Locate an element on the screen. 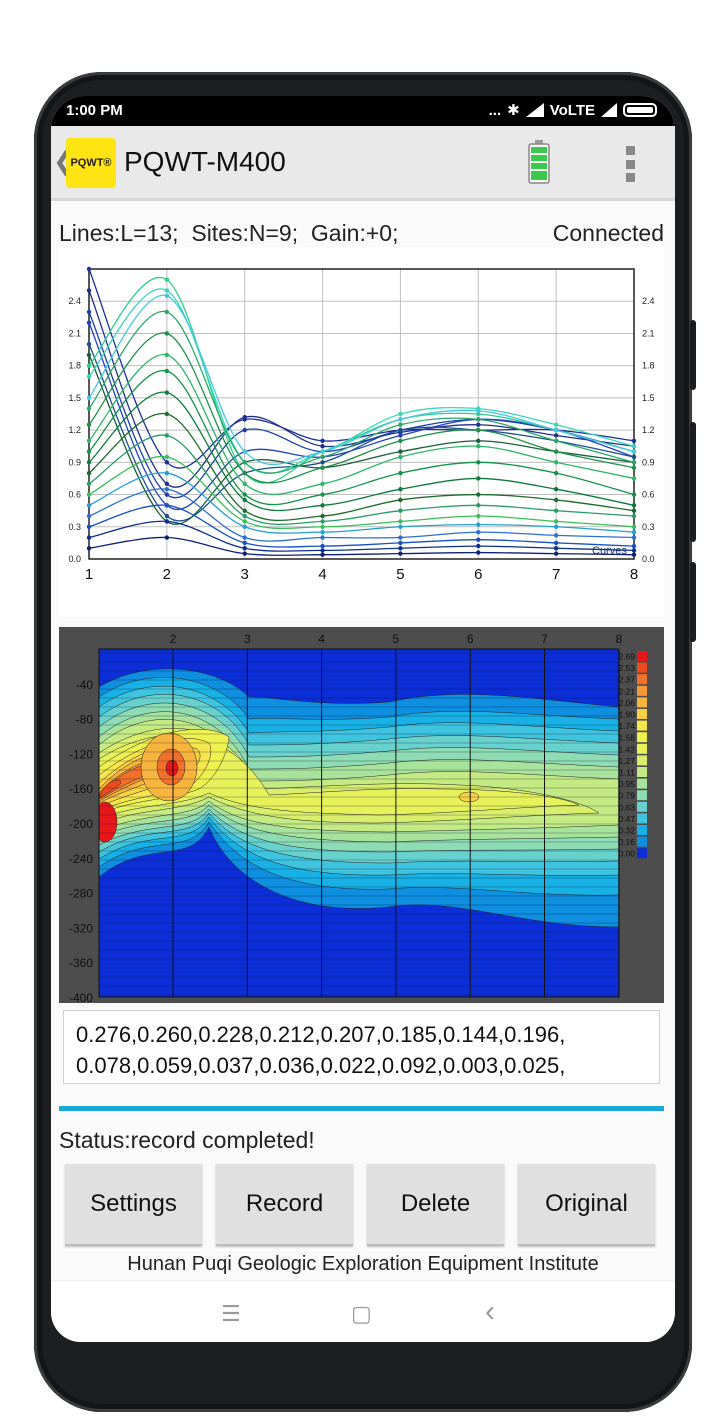 The height and width of the screenshot is (1418, 723). app-bar: ❮ PQWT® PQWT-M400 is located at coordinates (363, 163).